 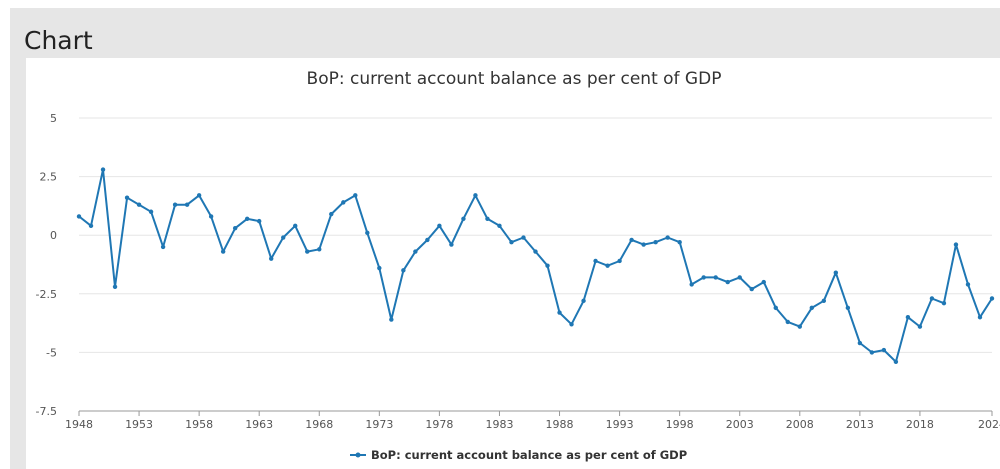 What do you see at coordinates (58, 40) in the screenshot?
I see `panel-title: Chart` at bounding box center [58, 40].